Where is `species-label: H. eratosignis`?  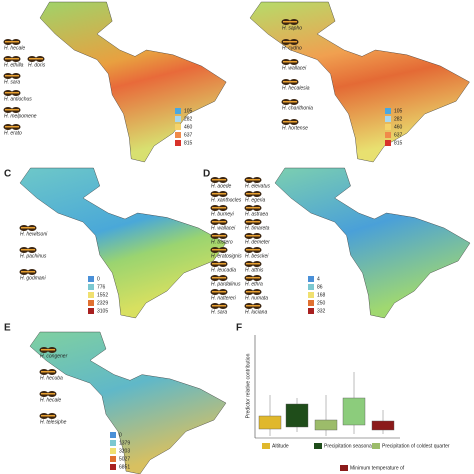
species-label: H. eratosignis is located at coordinates (226, 256).